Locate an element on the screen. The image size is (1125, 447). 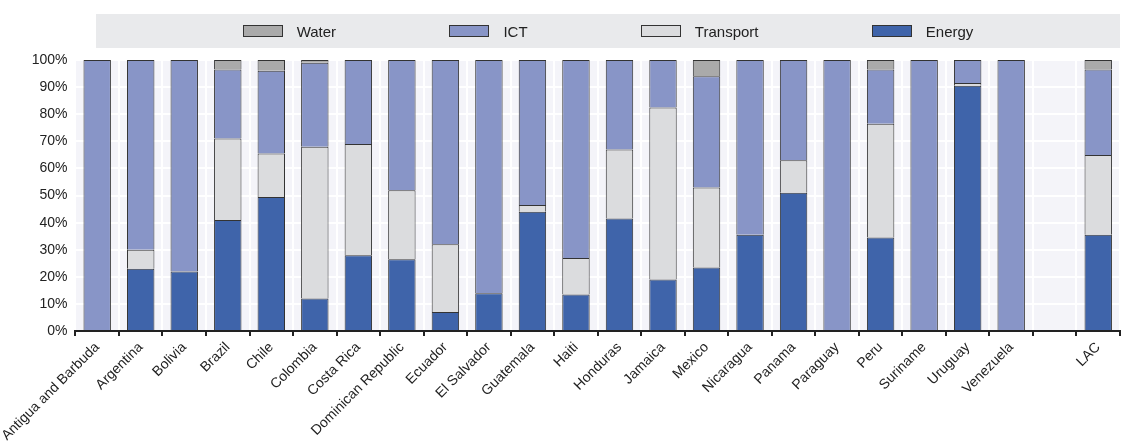
legend-label: Water is located at coordinates (316, 31).